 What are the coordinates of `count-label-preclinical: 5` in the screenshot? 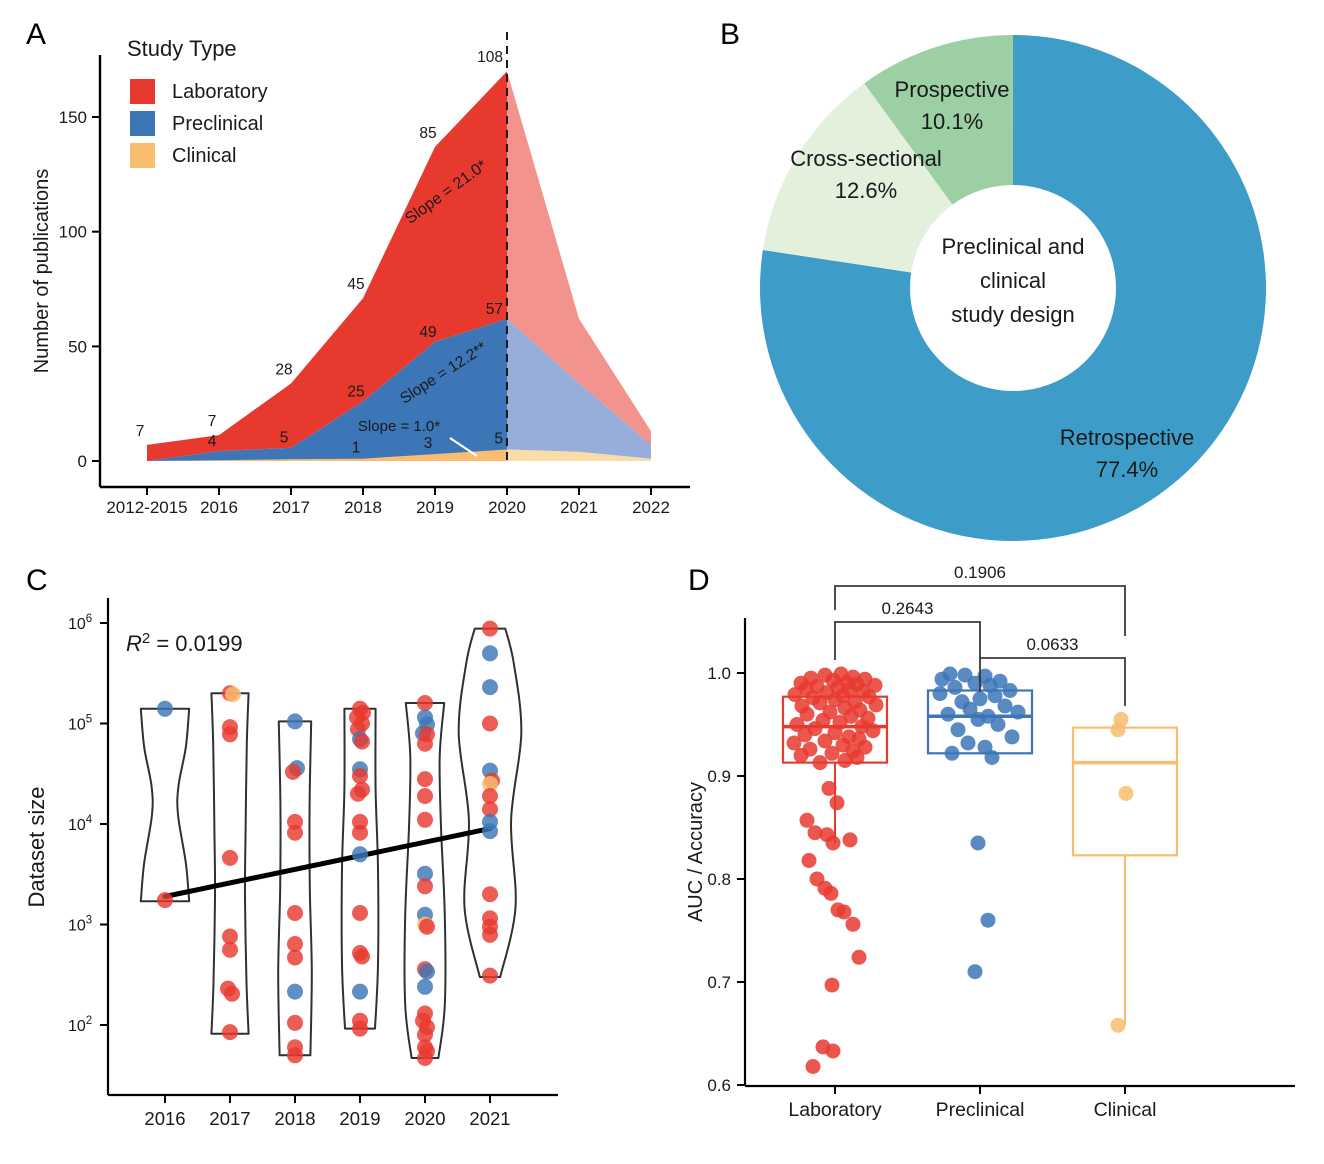 It's located at (284, 438).